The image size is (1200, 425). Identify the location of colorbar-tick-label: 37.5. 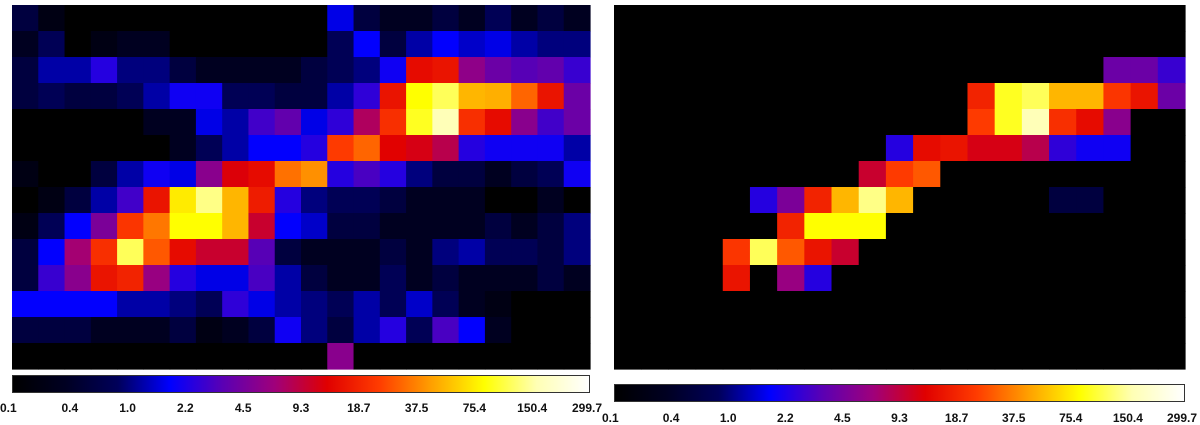
(416, 408).